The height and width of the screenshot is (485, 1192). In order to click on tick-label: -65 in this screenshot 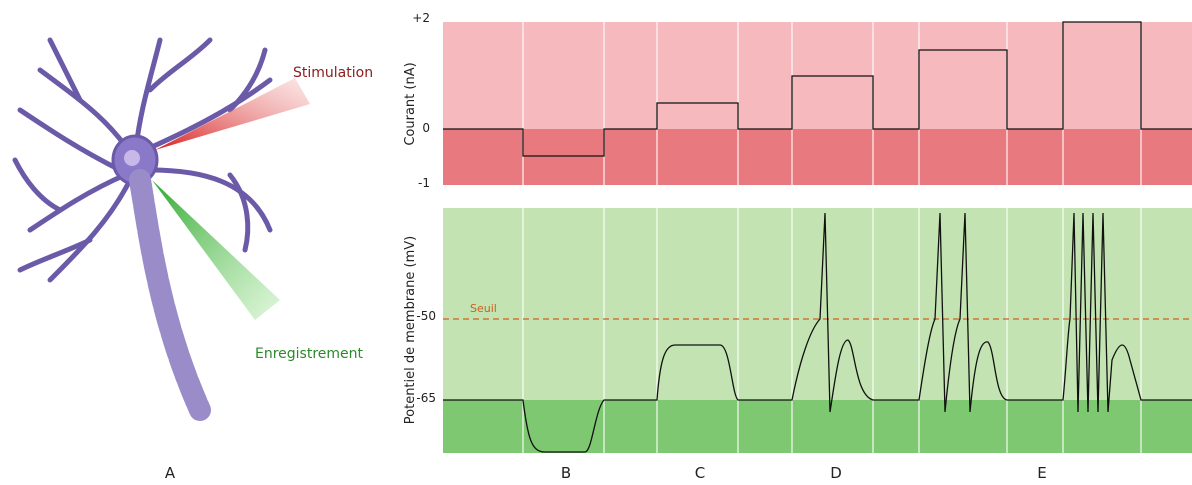, I will do `click(426, 398)`.